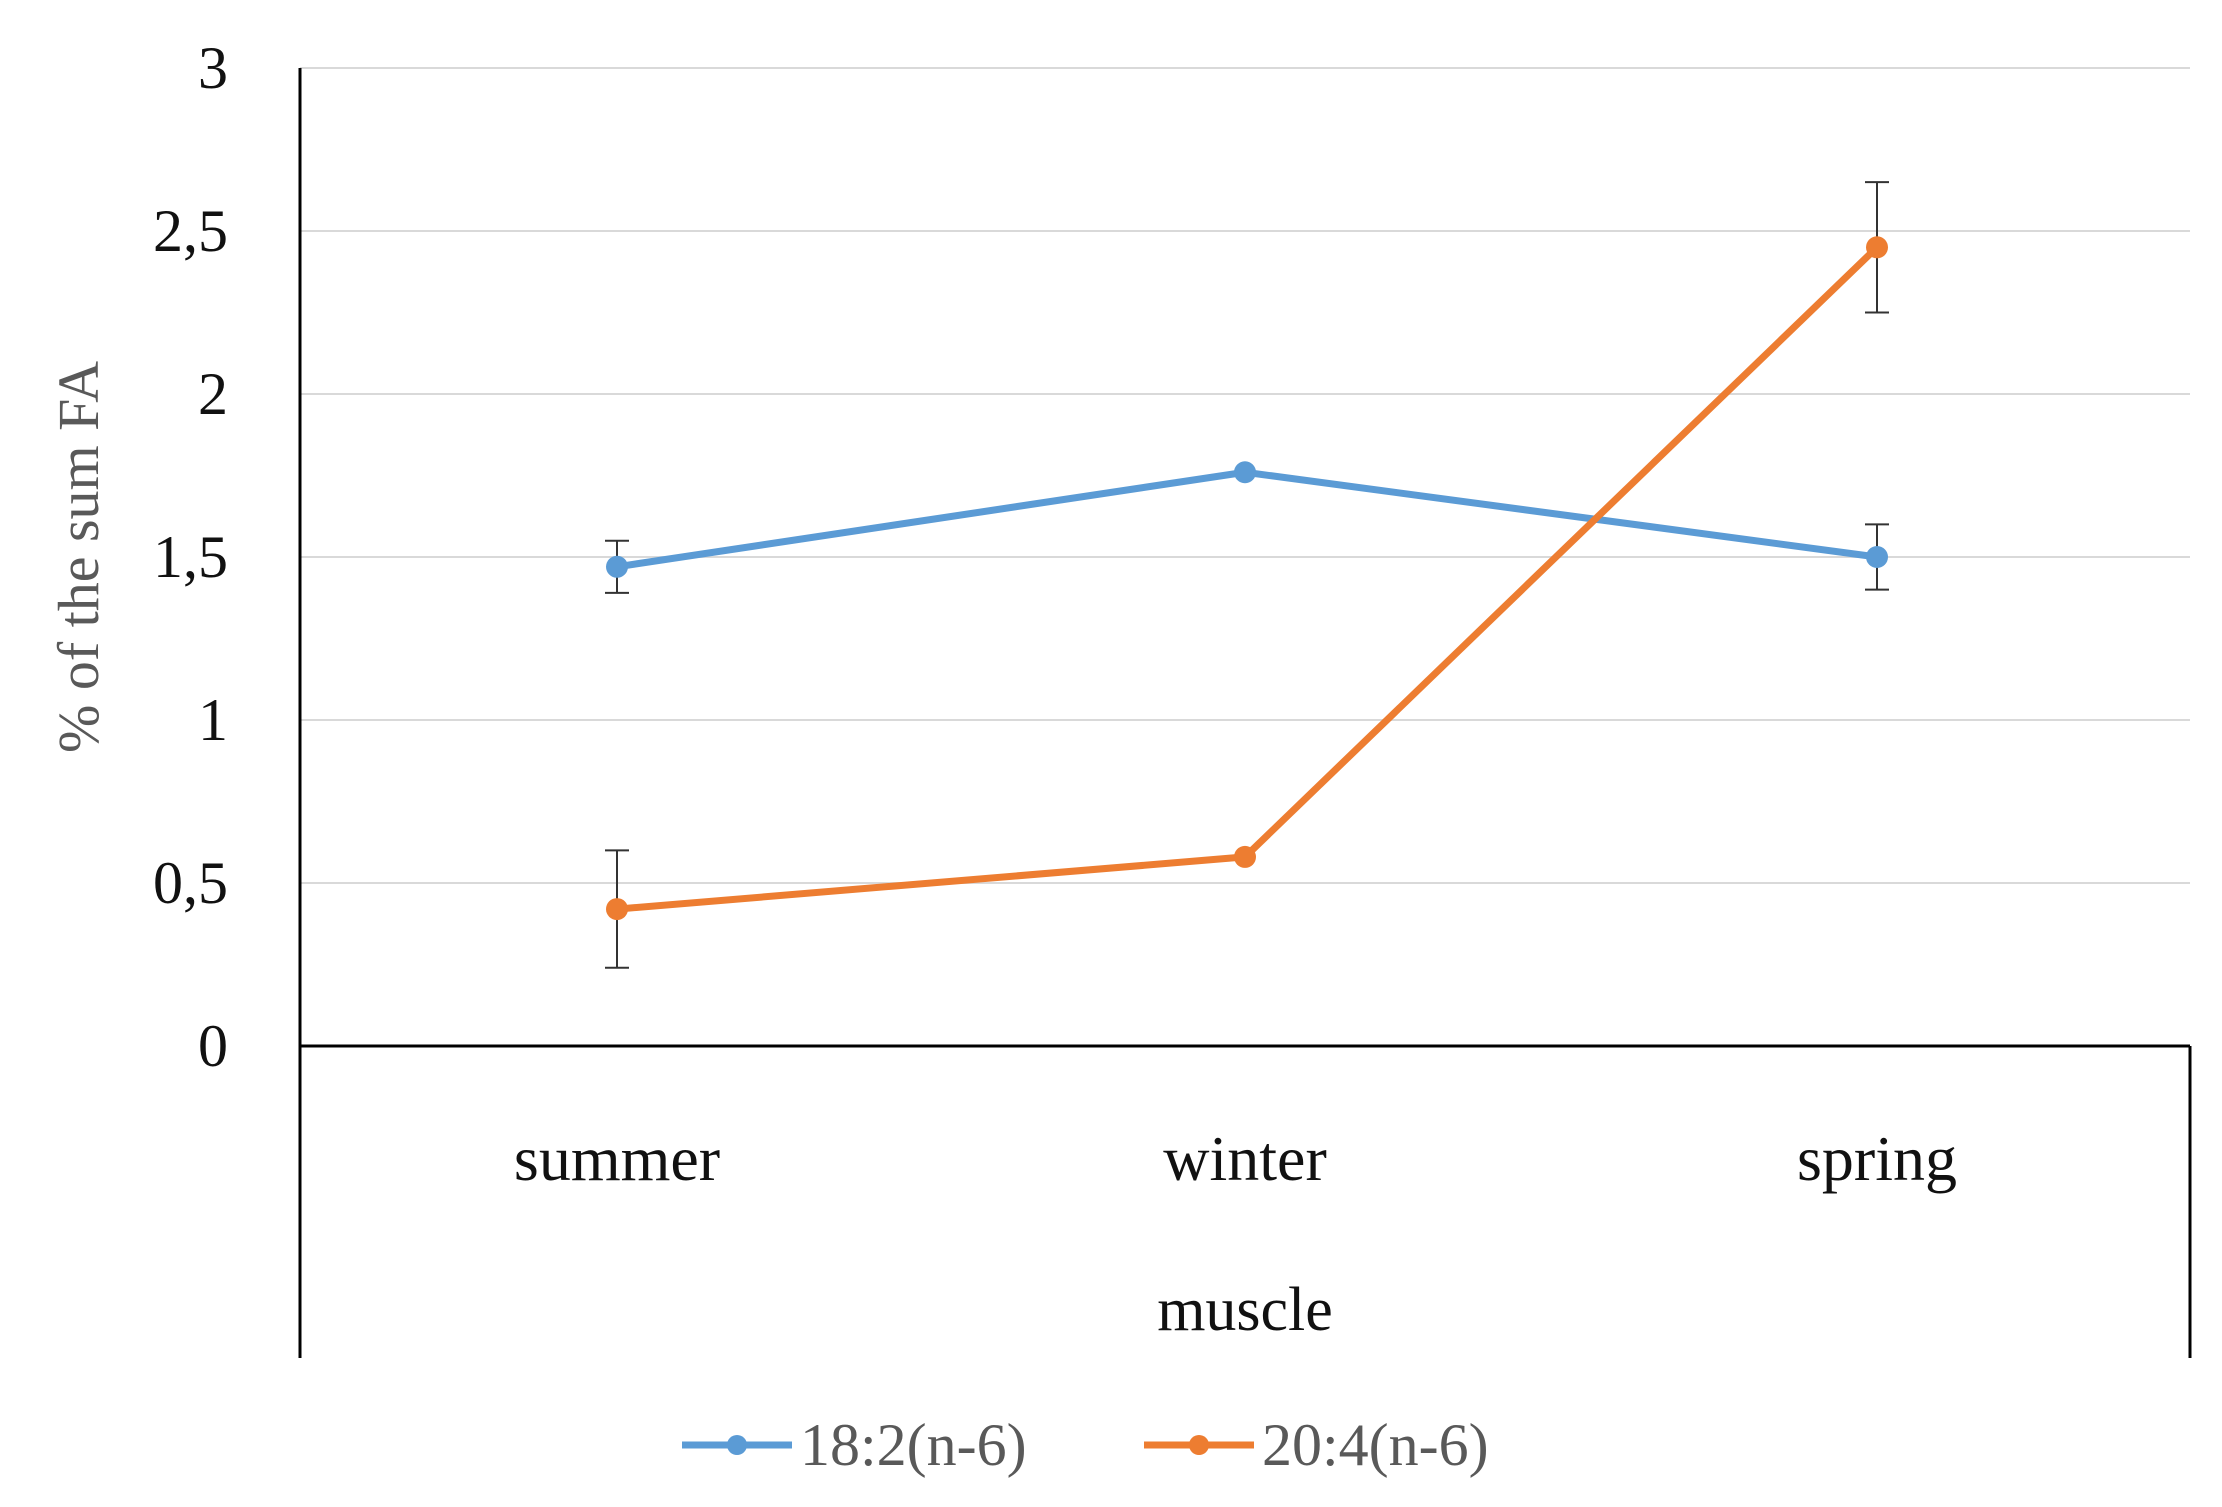  I want to click on x-category-label: spring, so click(1877, 1158).